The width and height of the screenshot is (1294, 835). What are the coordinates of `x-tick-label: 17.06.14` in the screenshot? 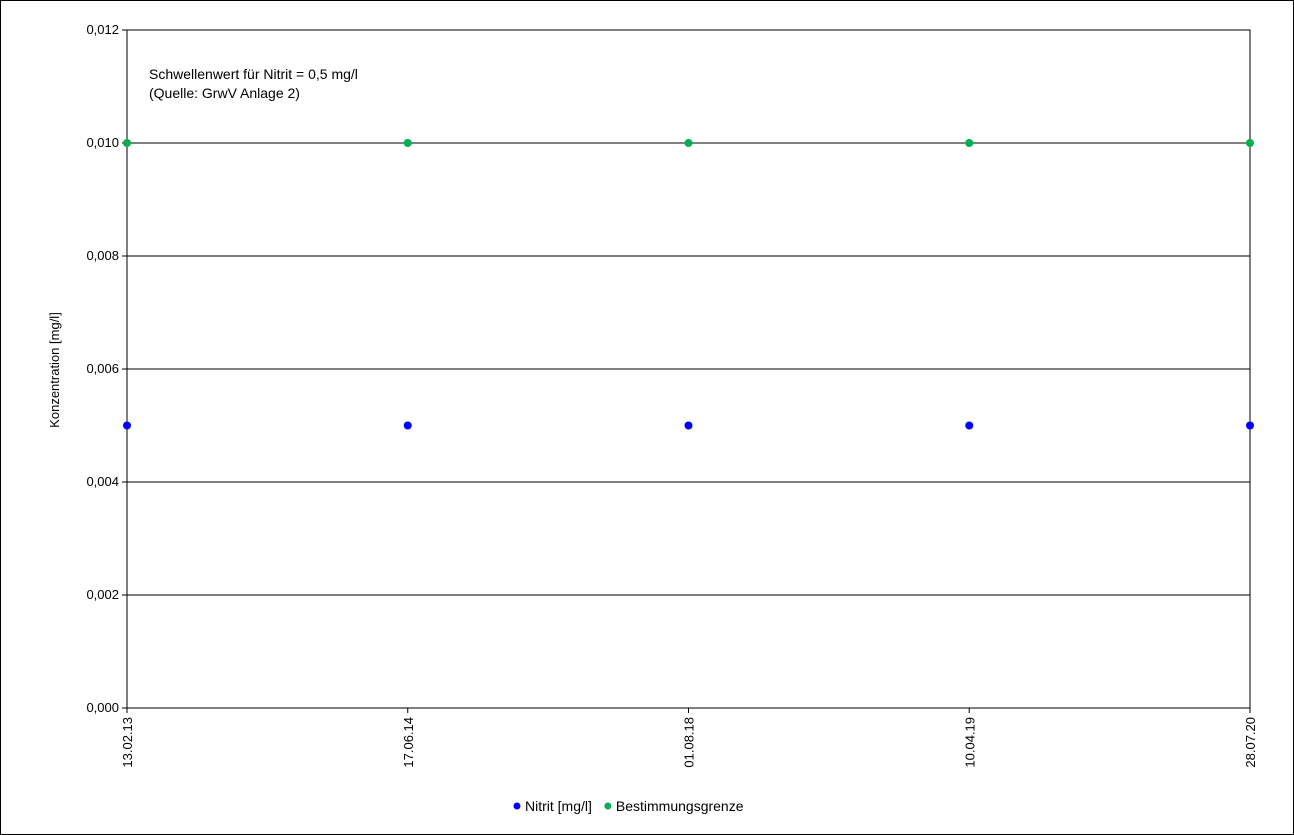 It's located at (408, 742).